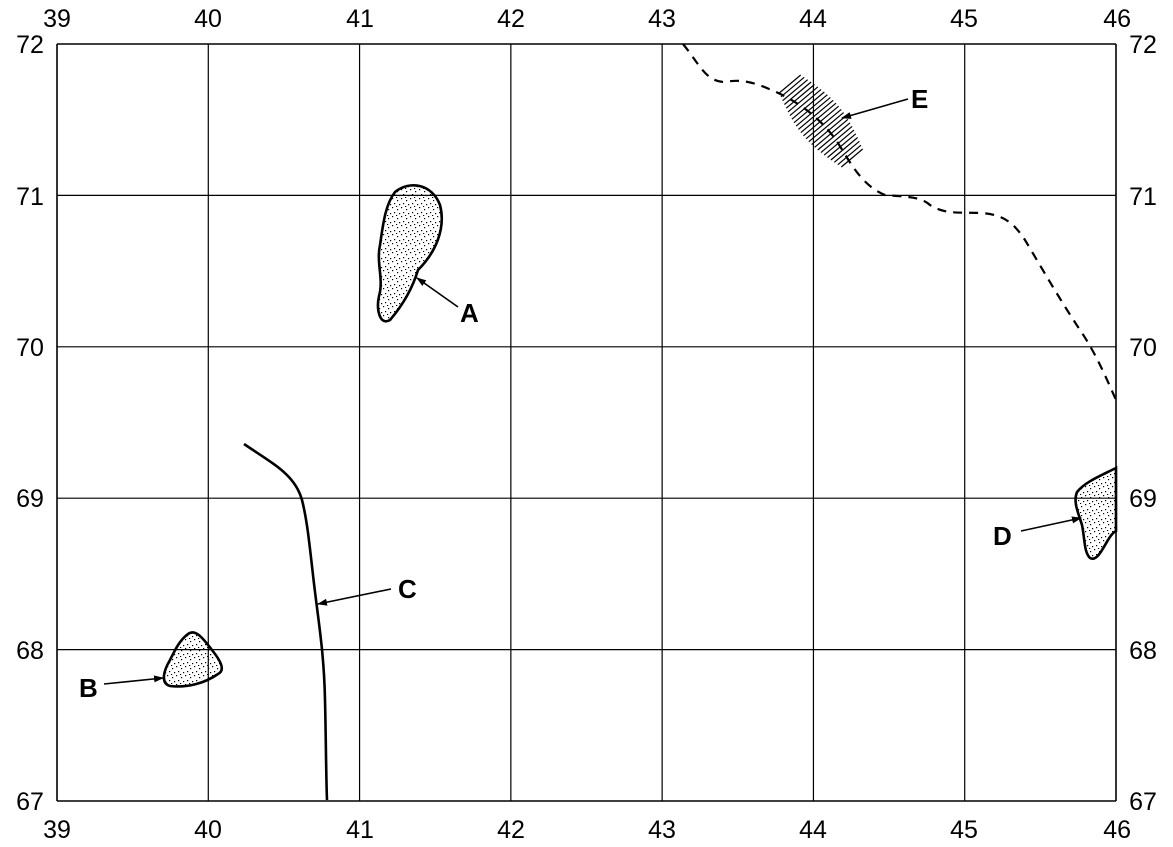 This screenshot has width=1173, height=847. Describe the element at coordinates (1002, 536) in the screenshot. I see `feature-d-label: D` at that location.